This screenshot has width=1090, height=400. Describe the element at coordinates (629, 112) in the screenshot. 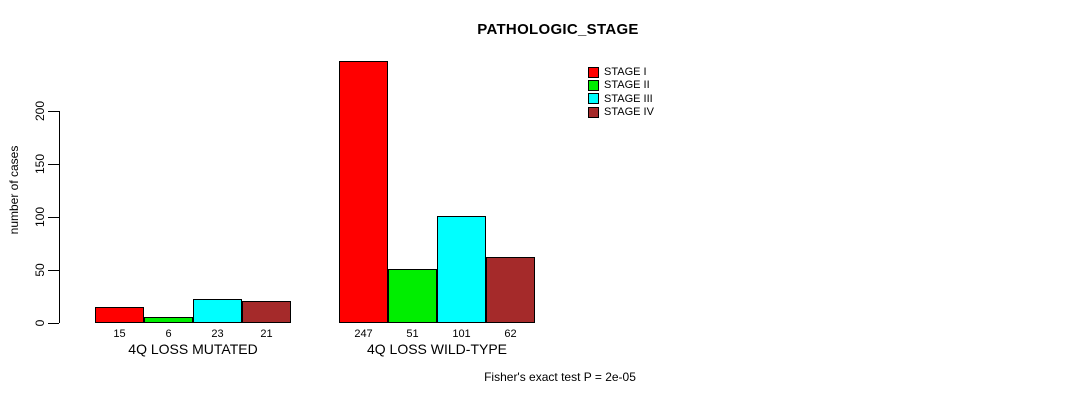

I see `legend-label: STAGE IV` at that location.